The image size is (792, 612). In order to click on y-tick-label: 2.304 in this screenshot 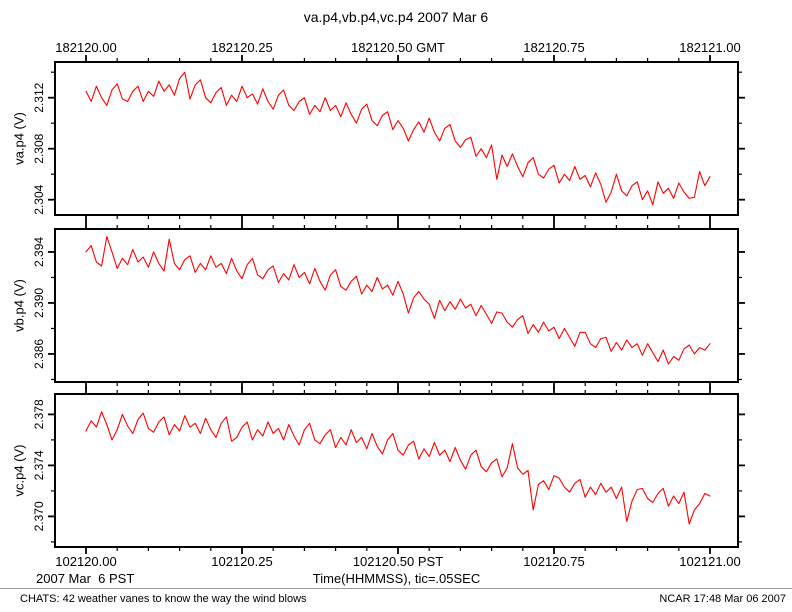, I will do `click(39, 199)`.